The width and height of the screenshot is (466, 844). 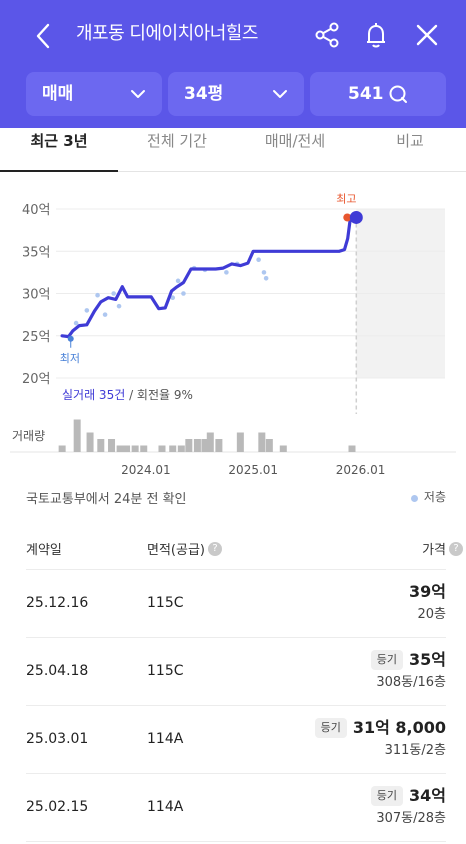 I want to click on comment-icon, so click(x=398, y=94).